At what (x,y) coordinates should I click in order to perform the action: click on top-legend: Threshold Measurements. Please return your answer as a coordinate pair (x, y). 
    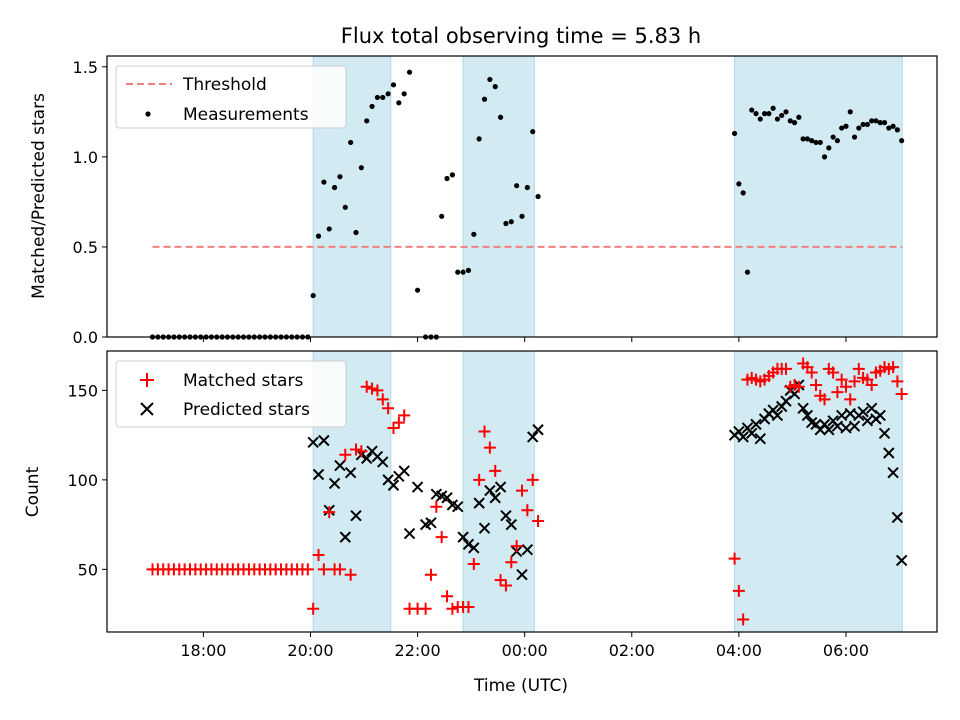
    Looking at the image, I should click on (231, 97).